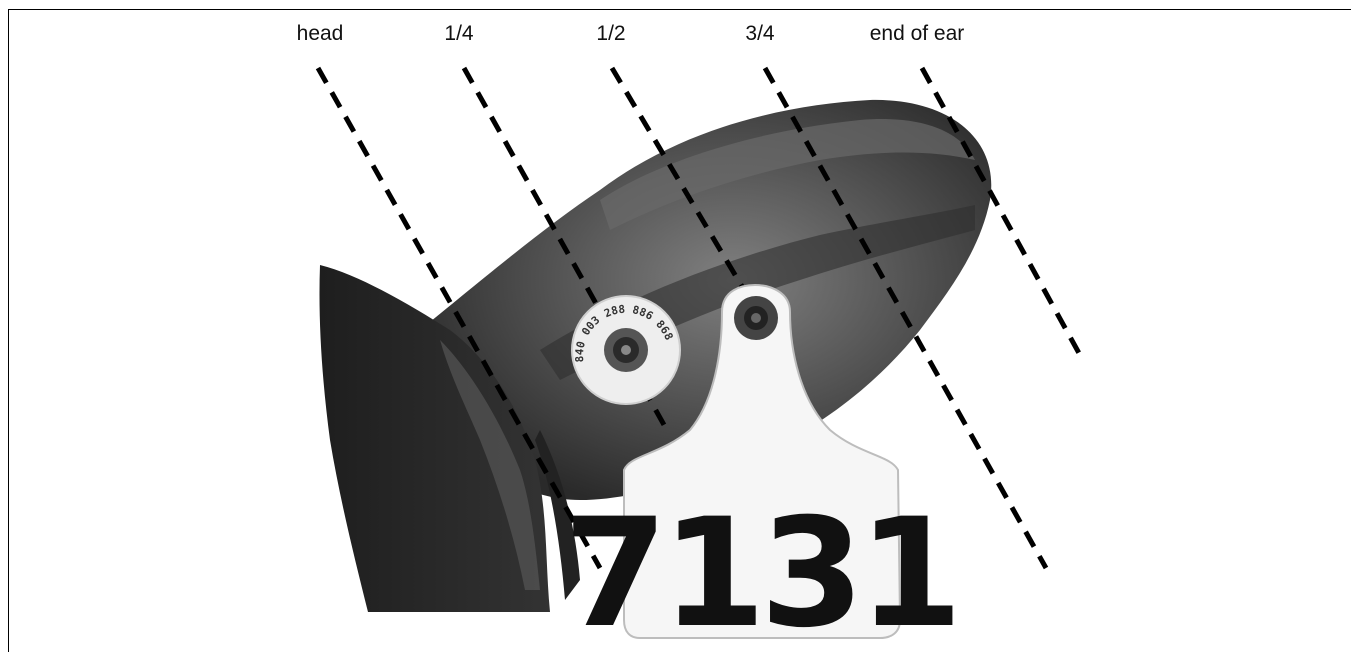  Describe the element at coordinates (681, 184) in the screenshot. I see `line-half` at that location.